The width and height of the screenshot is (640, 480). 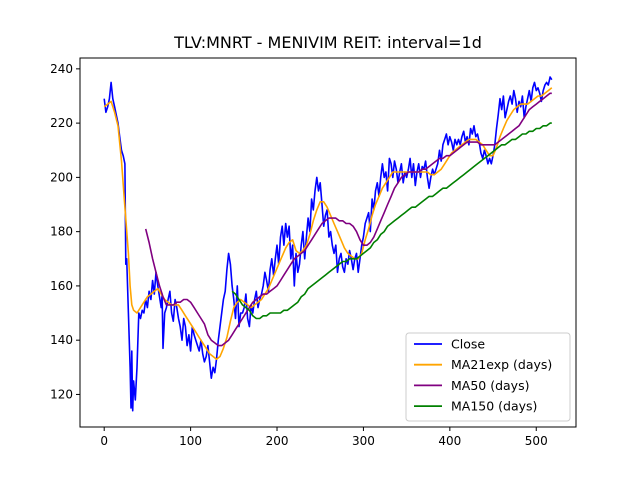 What do you see at coordinates (449, 441) in the screenshot?
I see `x-tick-label: 400` at bounding box center [449, 441].